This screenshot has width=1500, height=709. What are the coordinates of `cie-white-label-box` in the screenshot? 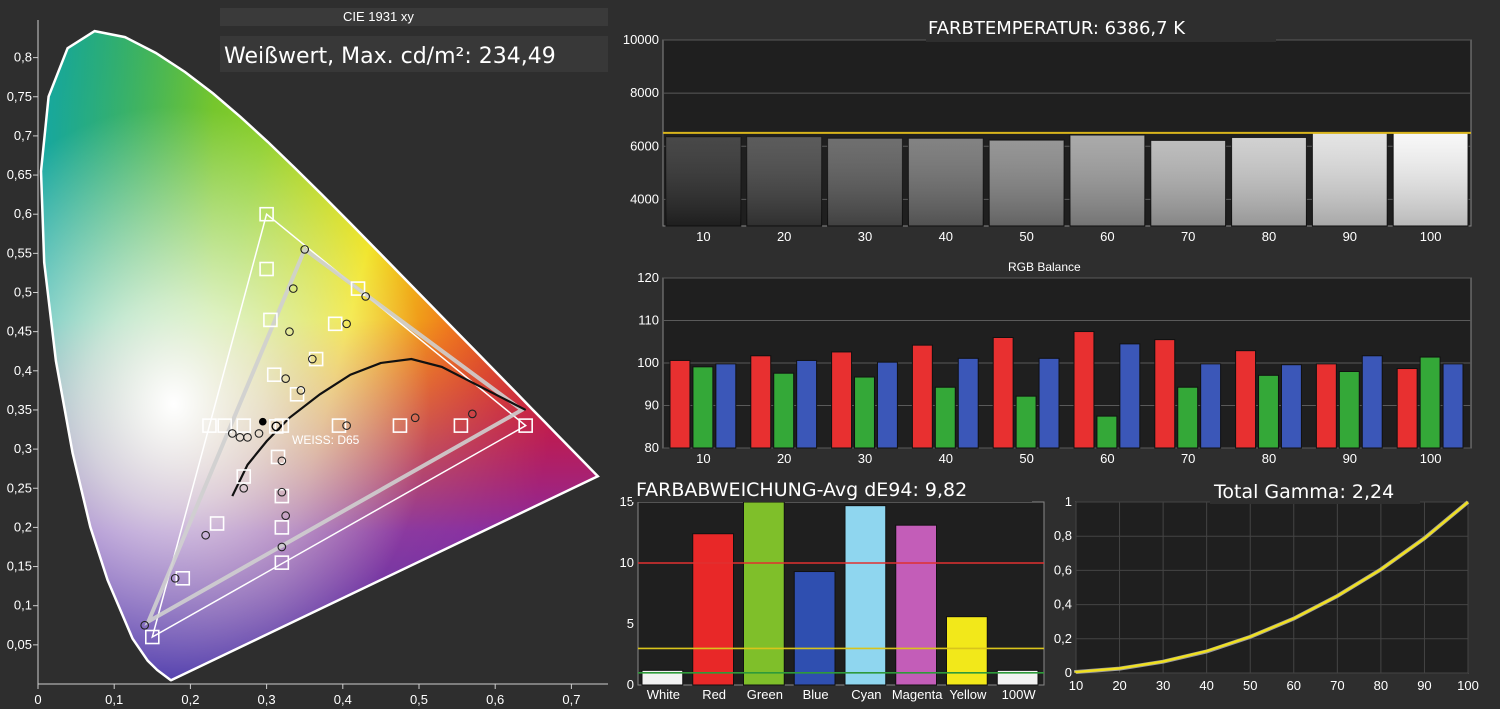 It's located at (414, 54).